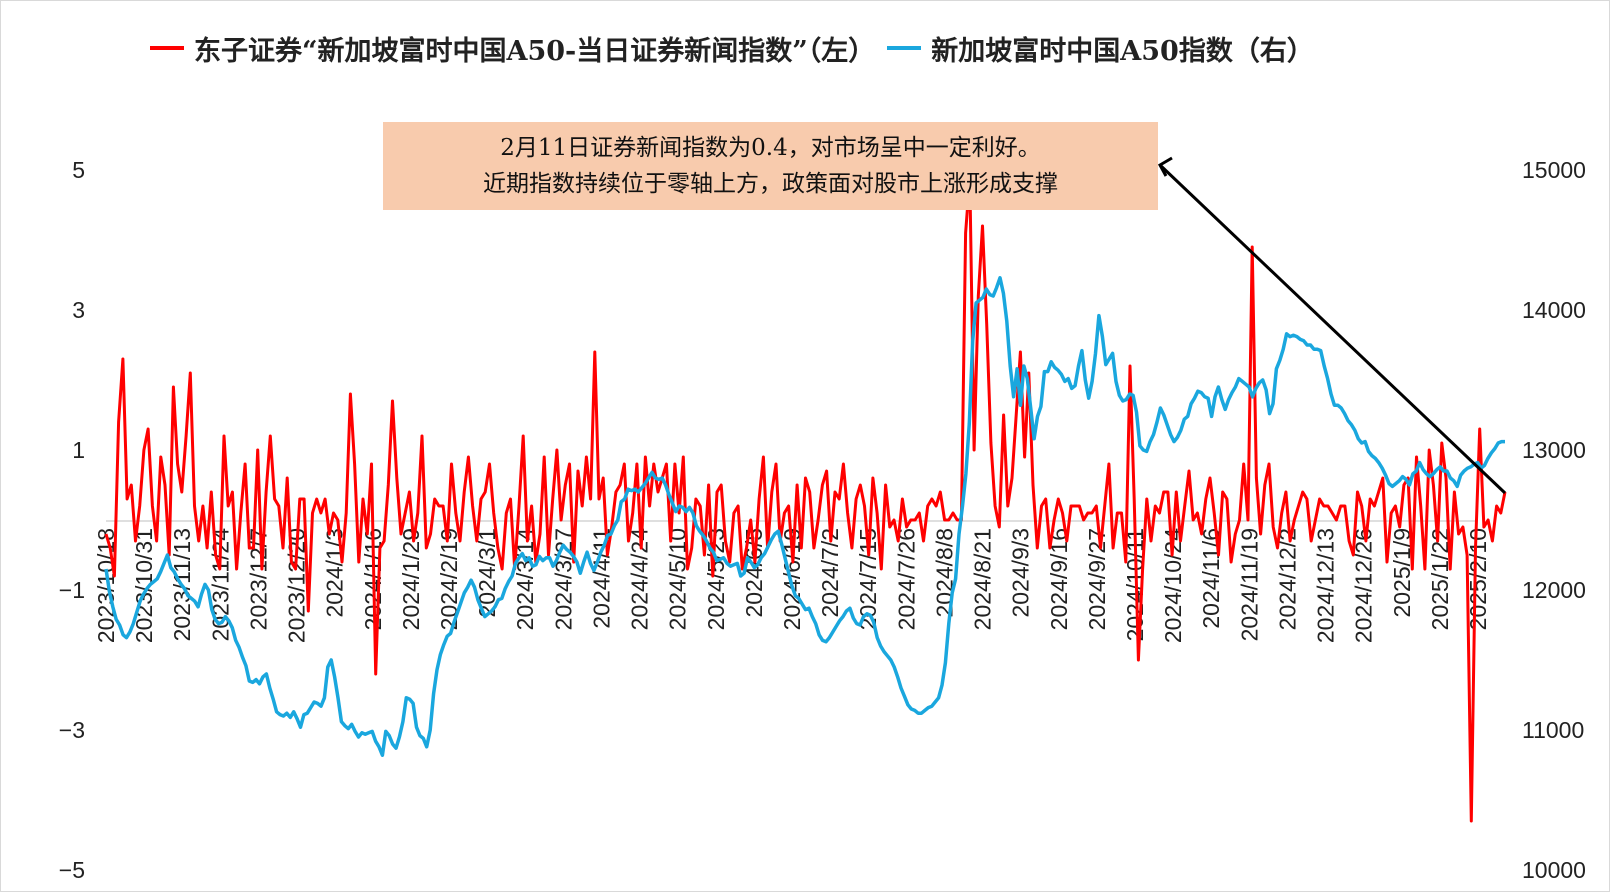  Describe the element at coordinates (770, 184) in the screenshot. I see `annotation-line-2: 近期指数持续位于零轴上方，政策面对股市上涨形成支撑` at that location.